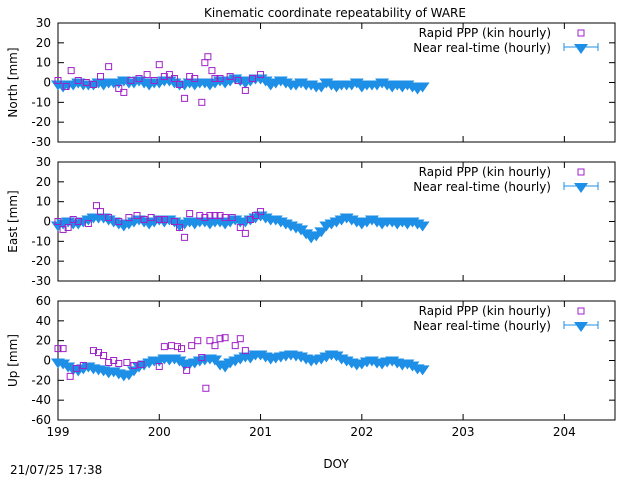 The image size is (640, 480). Describe the element at coordinates (159, 432) in the screenshot. I see `x-tick-label: 200` at that location.